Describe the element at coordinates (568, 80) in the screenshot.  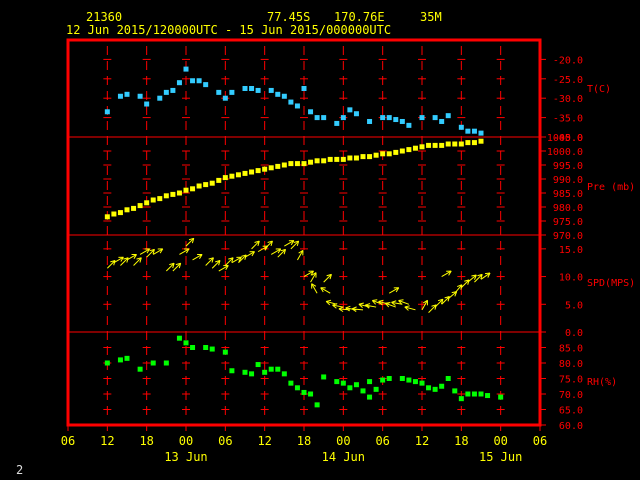
I see `y-tick-label: -25.0` at that location.